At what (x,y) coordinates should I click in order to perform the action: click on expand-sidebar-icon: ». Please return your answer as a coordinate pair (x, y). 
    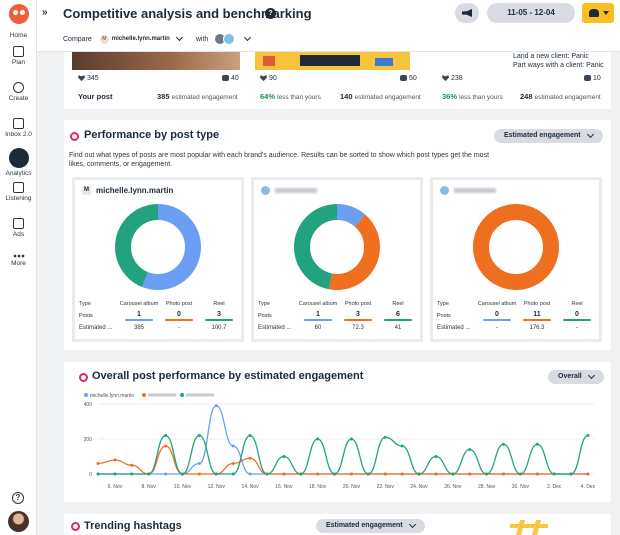
    Looking at the image, I should click on (45, 12).